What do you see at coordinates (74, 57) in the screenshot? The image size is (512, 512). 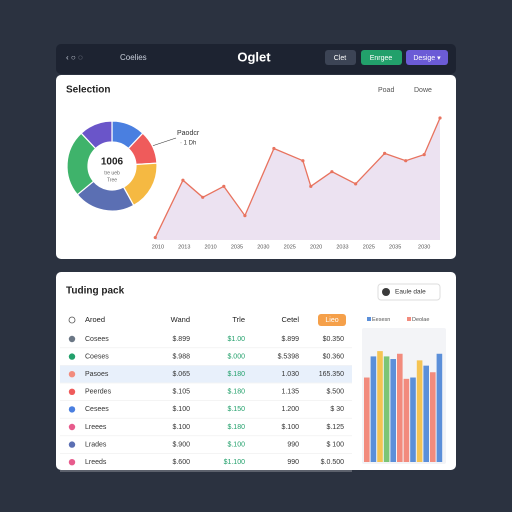 I see `nav-icons: ‹ ○ ◌` at bounding box center [74, 57].